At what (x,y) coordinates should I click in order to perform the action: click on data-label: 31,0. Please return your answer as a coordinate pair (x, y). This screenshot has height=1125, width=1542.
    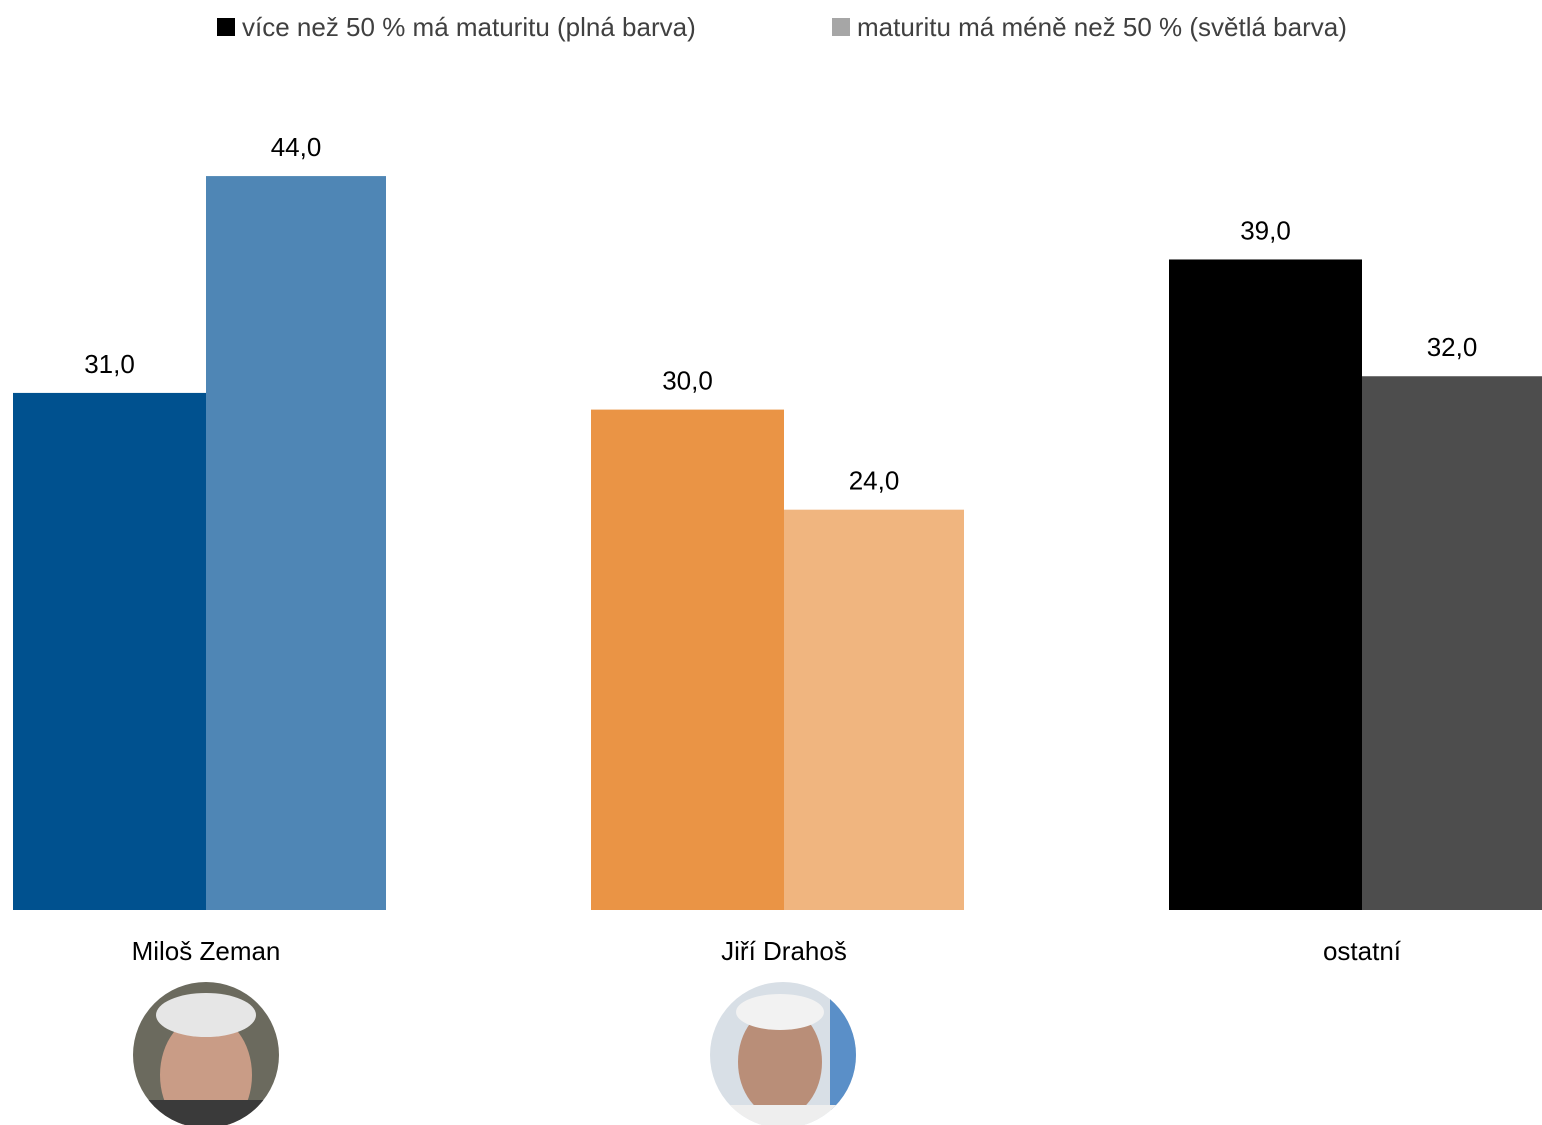
    Looking at the image, I should click on (109, 364).